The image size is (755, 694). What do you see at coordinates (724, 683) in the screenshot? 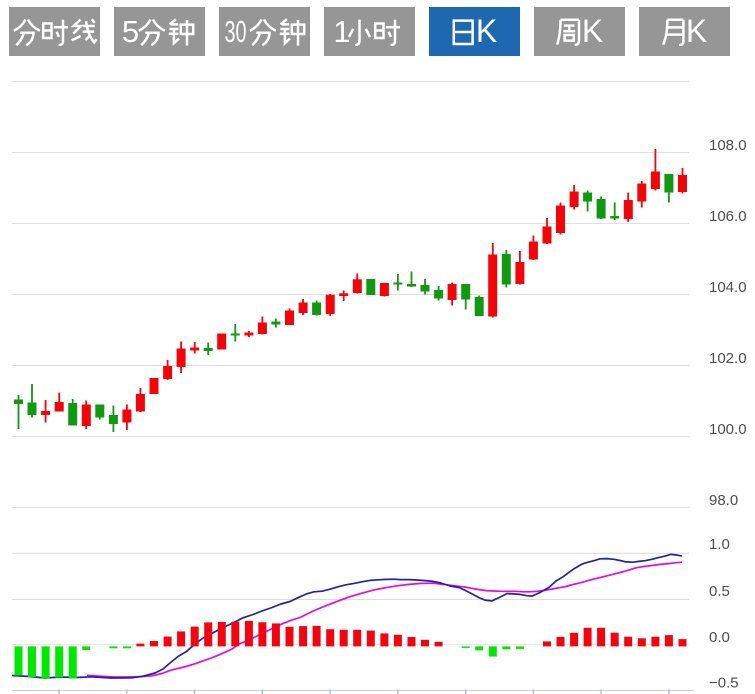
I see `svg-text: −0.5` at bounding box center [724, 683].